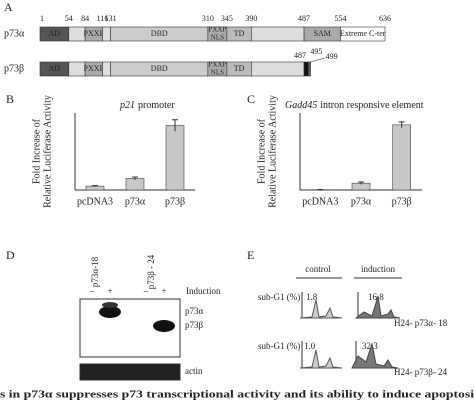 The height and width of the screenshot is (406, 474). Describe the element at coordinates (85, 18) in the screenshot. I see `position: 84` at that location.